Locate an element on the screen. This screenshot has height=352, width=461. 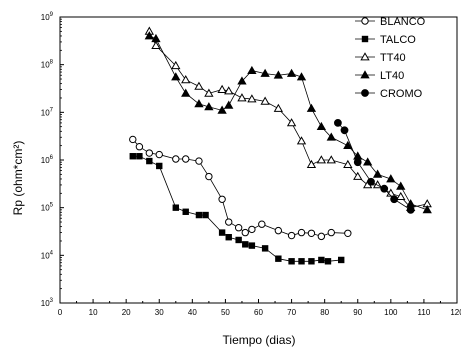
series-line-talco is located at coordinates (237, 208).